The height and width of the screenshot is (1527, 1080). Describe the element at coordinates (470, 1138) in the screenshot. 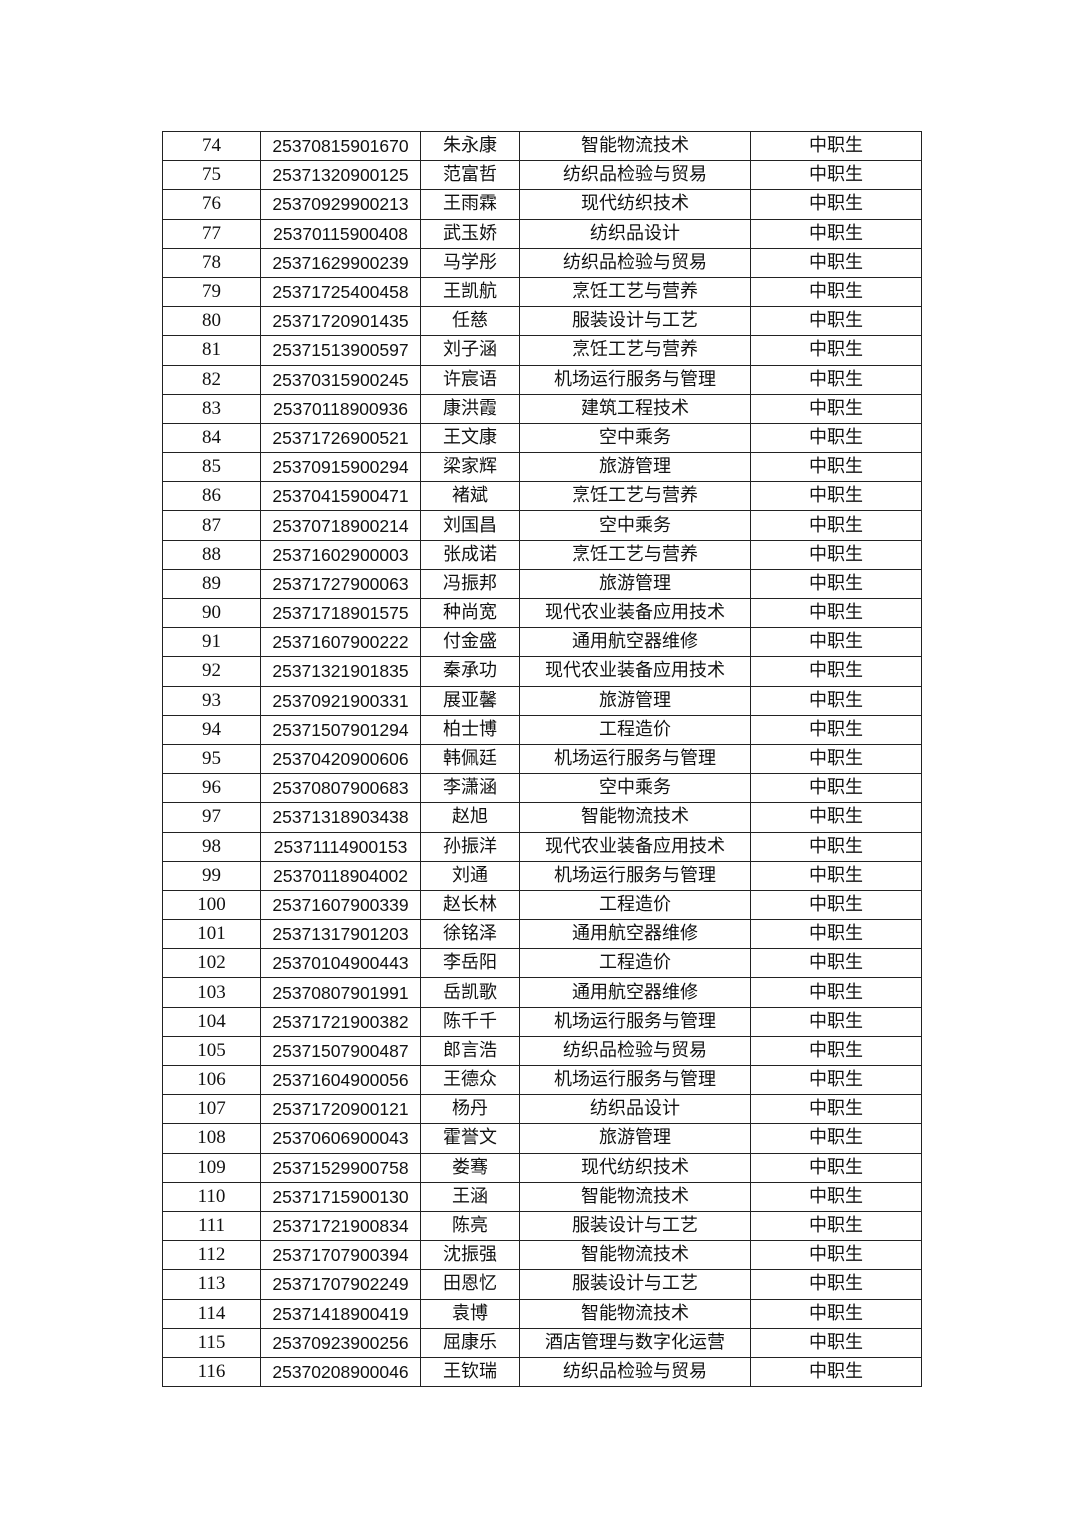

I see `student-name-cell: 霍誉文` at that location.